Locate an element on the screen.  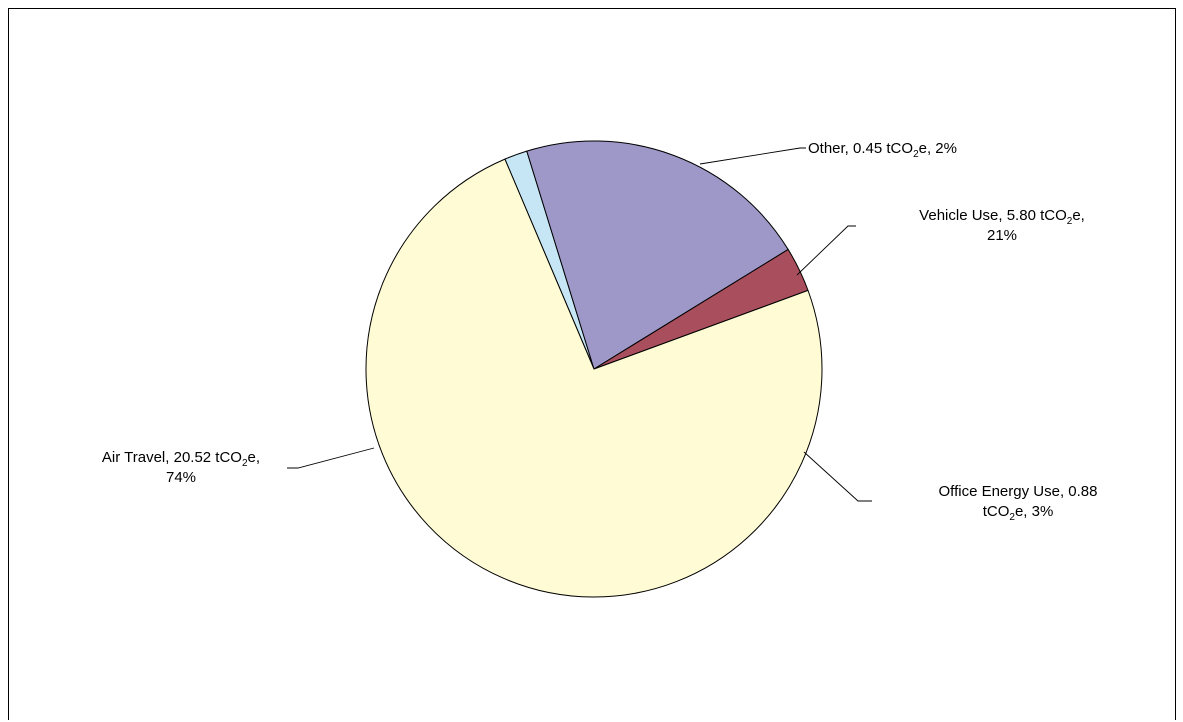
label-text: 74% is located at coordinates (181, 477).